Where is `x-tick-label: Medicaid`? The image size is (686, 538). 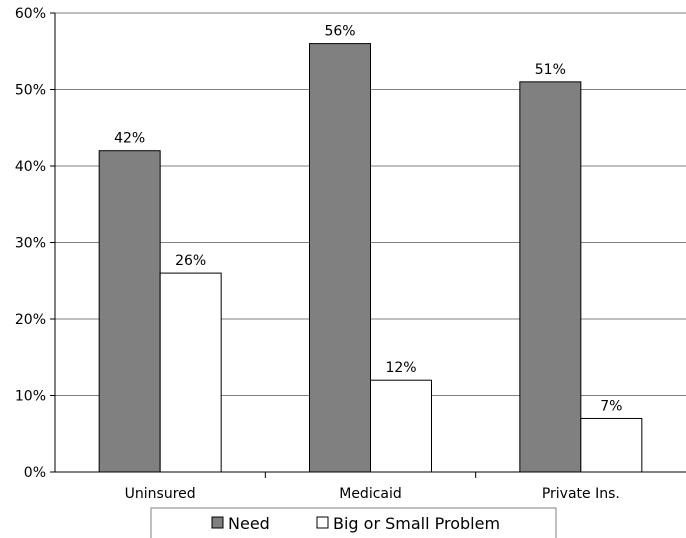 x-tick-label: Medicaid is located at coordinates (370, 494).